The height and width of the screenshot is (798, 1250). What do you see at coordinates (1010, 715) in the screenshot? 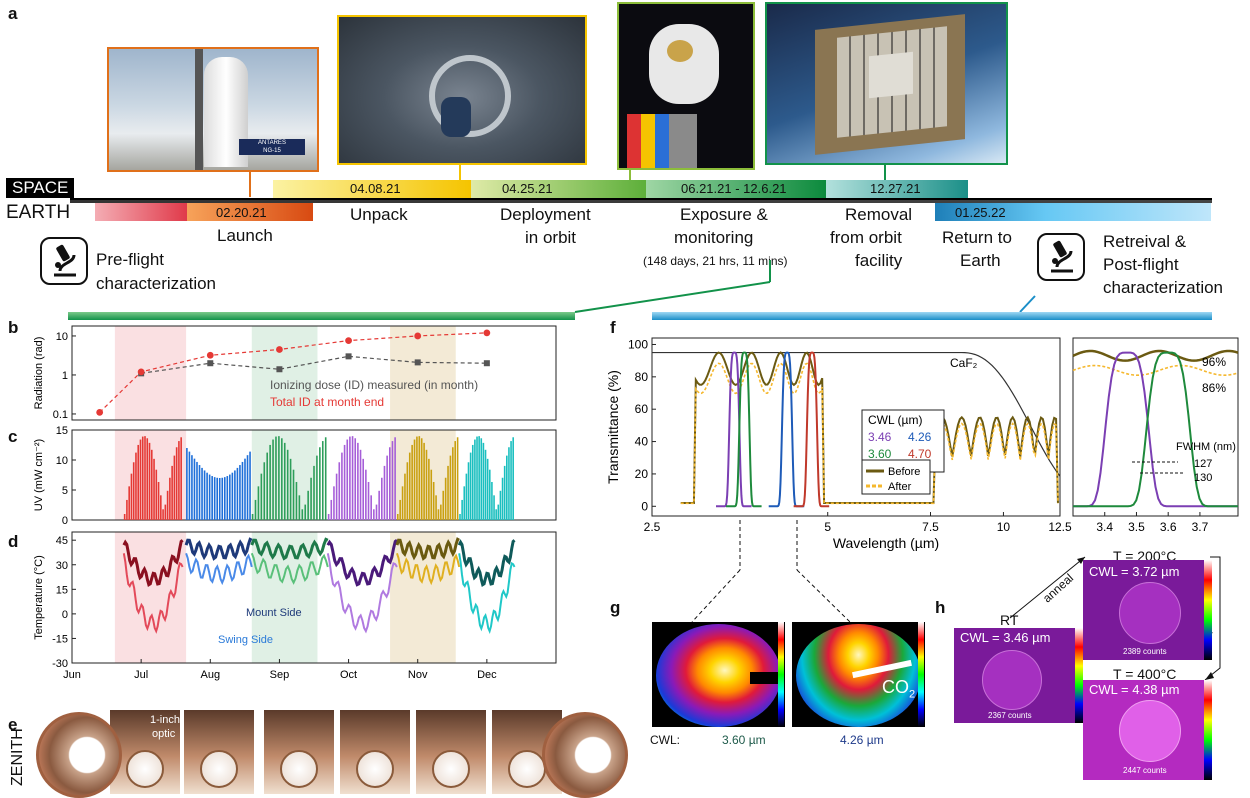
I see `h-img1-counts: 2367 counts` at bounding box center [1010, 715].